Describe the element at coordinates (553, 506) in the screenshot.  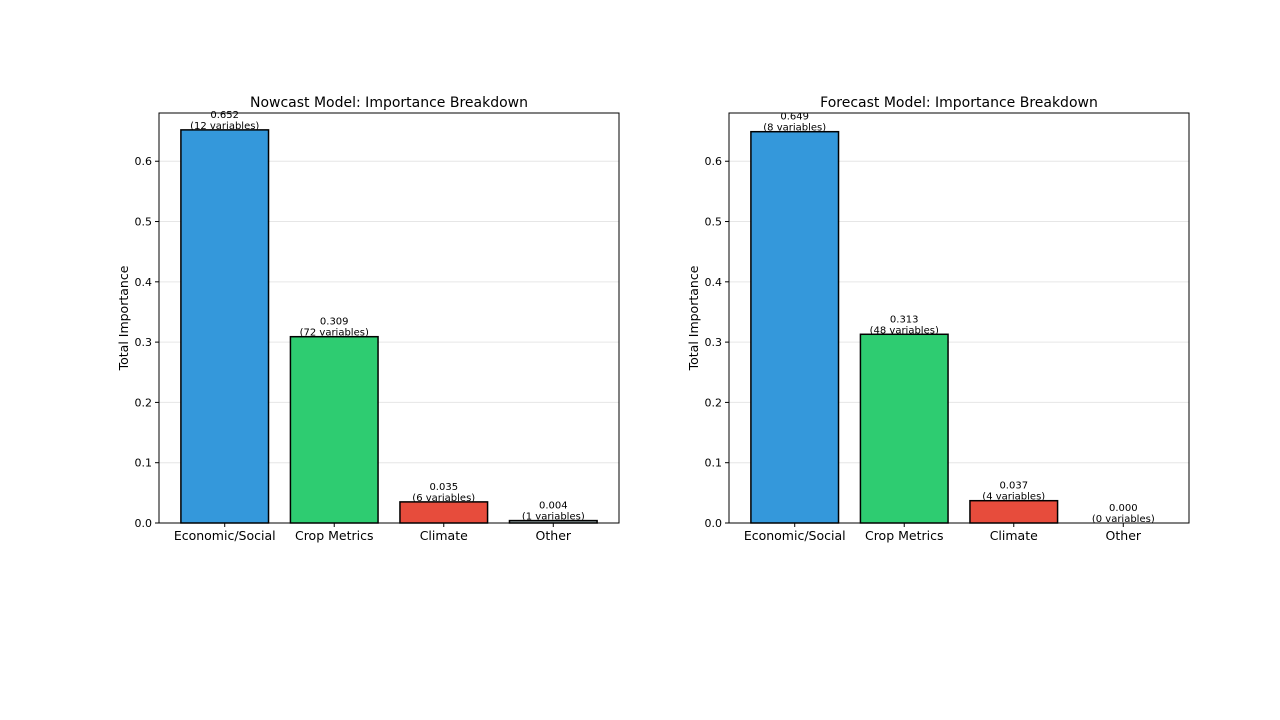
I see `bar-value-label: 0.004` at that location.